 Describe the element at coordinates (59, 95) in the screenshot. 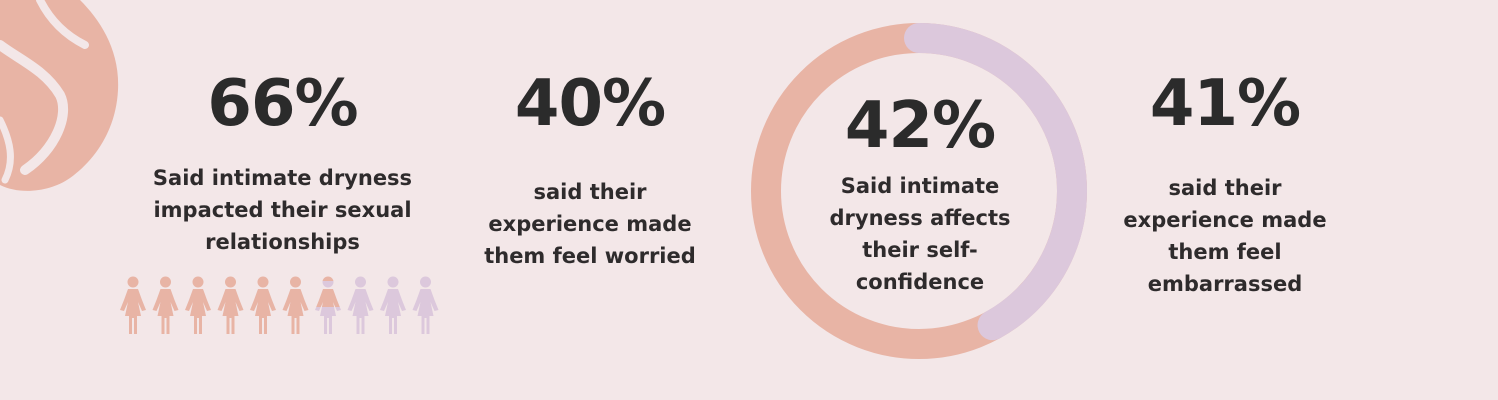

I see `floral-blob-decoration` at that location.